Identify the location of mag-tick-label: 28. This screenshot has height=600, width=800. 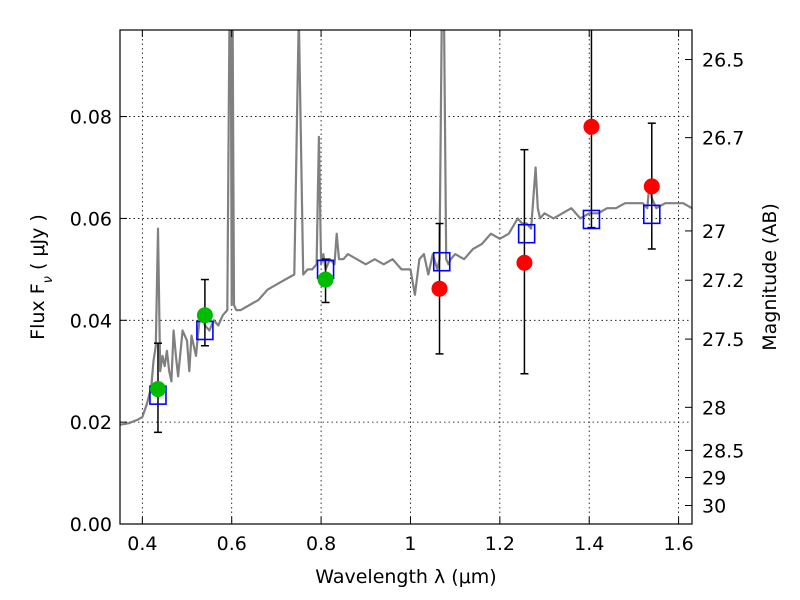
(714, 408).